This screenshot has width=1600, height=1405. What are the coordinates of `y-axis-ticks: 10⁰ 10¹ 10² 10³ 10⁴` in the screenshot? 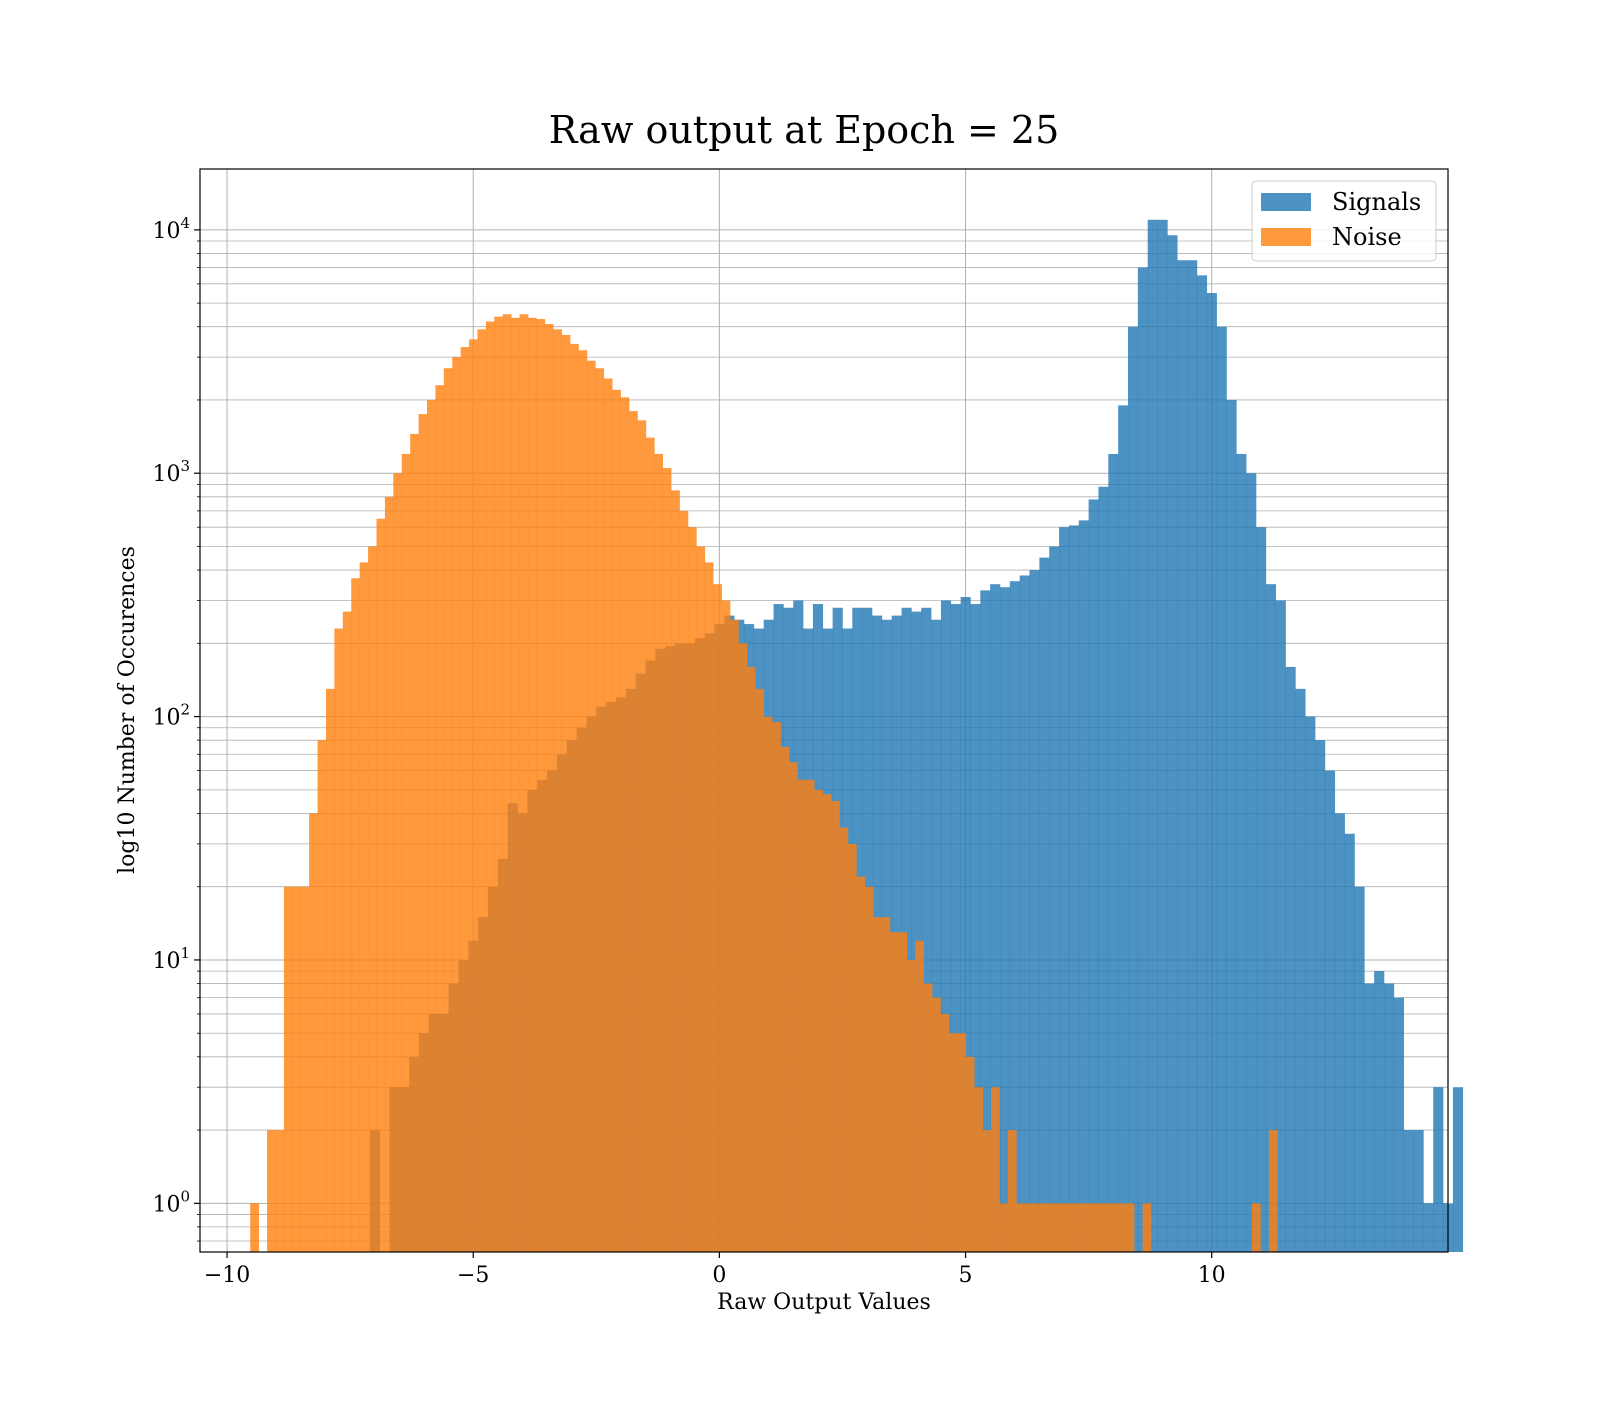 It's located at (176, 728).